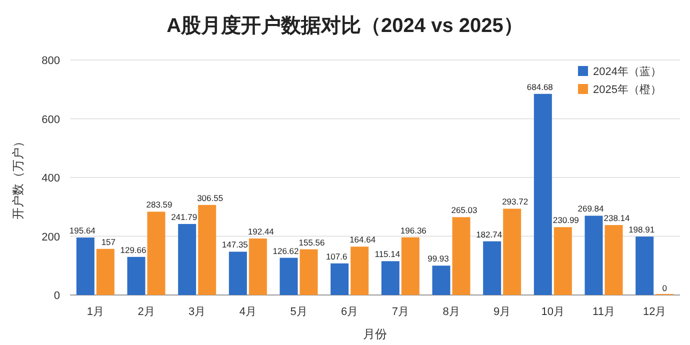  What do you see at coordinates (286, 251) in the screenshot?
I see `data-label: 126.62` at bounding box center [286, 251].